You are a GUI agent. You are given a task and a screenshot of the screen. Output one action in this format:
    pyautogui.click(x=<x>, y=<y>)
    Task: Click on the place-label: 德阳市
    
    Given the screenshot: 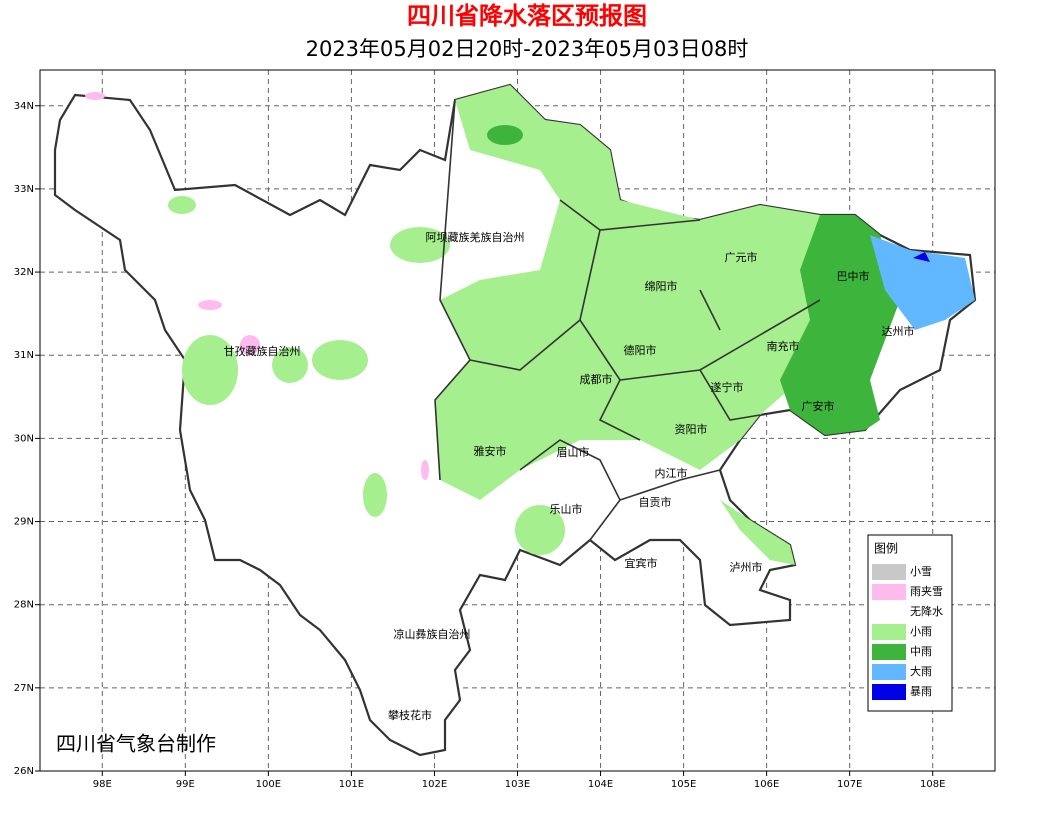 What is the action you would take?
    pyautogui.click(x=640, y=350)
    